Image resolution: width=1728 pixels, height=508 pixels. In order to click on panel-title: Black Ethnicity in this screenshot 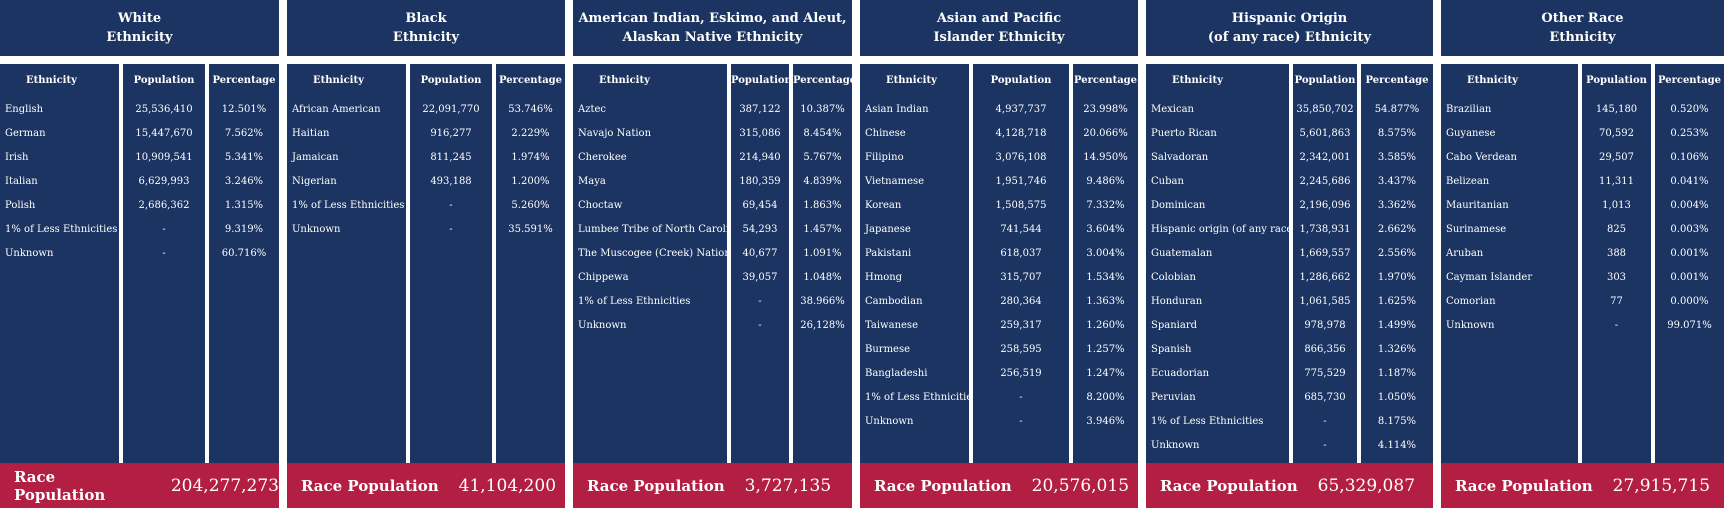, I will do `click(426, 28)`.